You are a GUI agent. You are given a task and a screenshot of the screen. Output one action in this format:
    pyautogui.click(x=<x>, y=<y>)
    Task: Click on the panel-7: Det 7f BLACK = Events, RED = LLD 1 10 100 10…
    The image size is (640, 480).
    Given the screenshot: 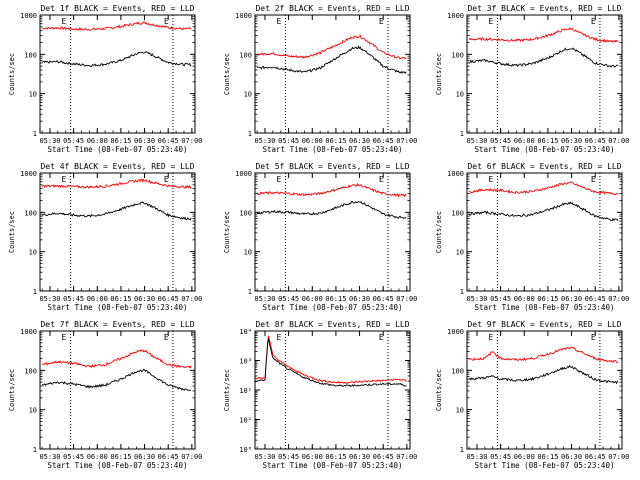 What is the action you would take?
    pyautogui.click(x=105, y=395)
    